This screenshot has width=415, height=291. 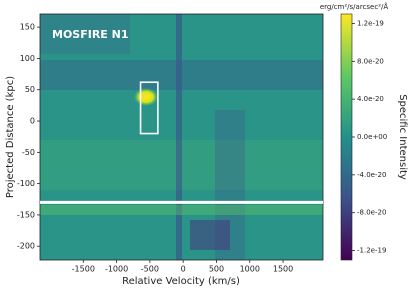 I want to click on colorbar-tick-label: 4.0e-20, so click(x=370, y=99).